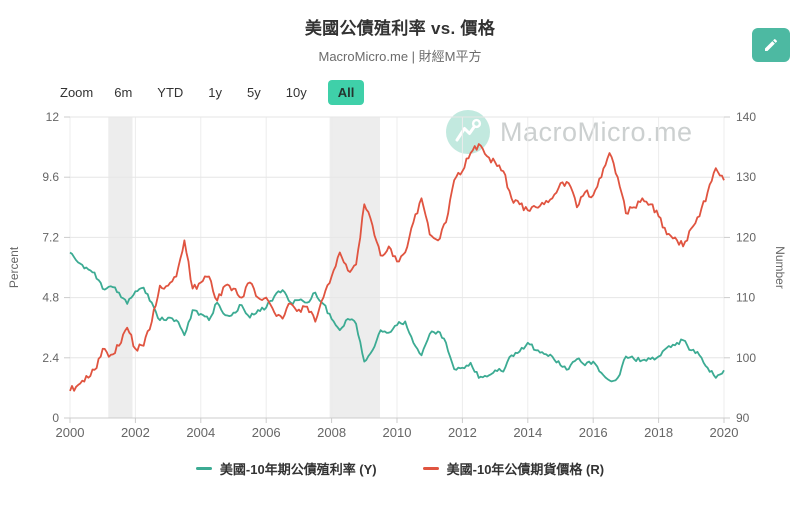 The width and height of the screenshot is (800, 524). Describe the element at coordinates (346, 92) in the screenshot. I see `zoom-button-all: All` at that location.